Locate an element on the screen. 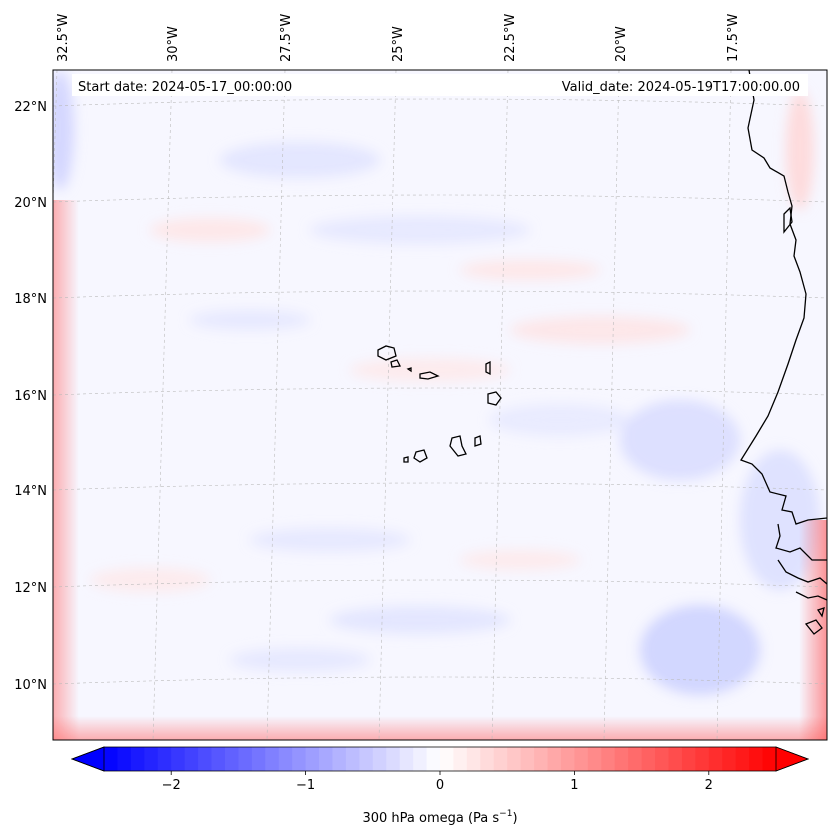  colorbar-ticks: −2 −1 0 1 2 is located at coordinates (437, 782).